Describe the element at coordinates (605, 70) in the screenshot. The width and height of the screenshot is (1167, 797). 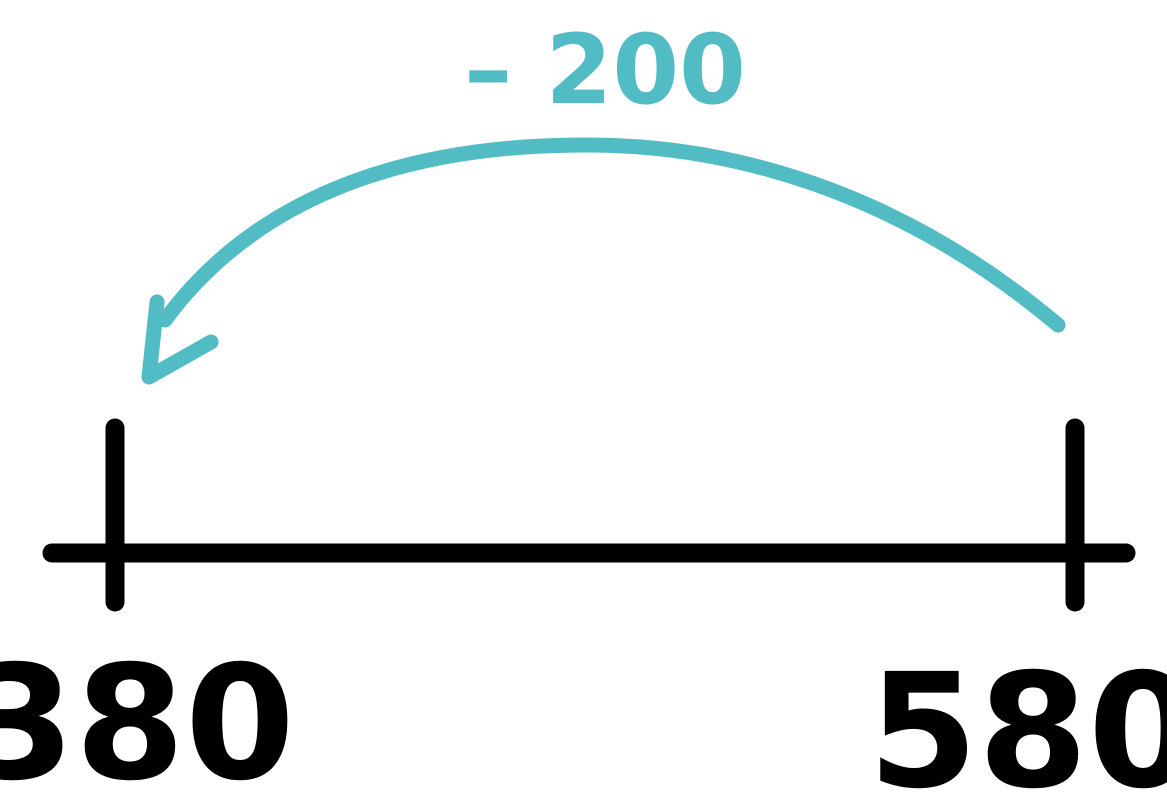
I see `jump-label: – 200` at that location.